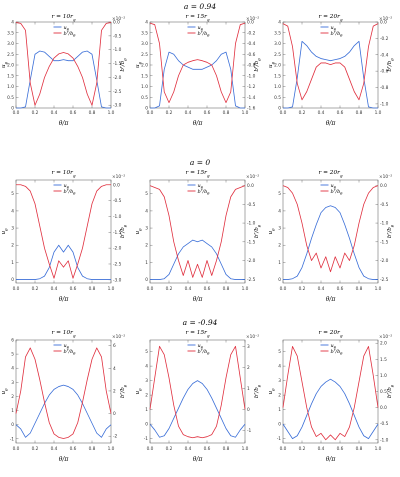 The width and height of the screenshot is (400, 477). Describe the element at coordinates (200, 6) in the screenshot. I see `row-title: a = 0.94` at that location.